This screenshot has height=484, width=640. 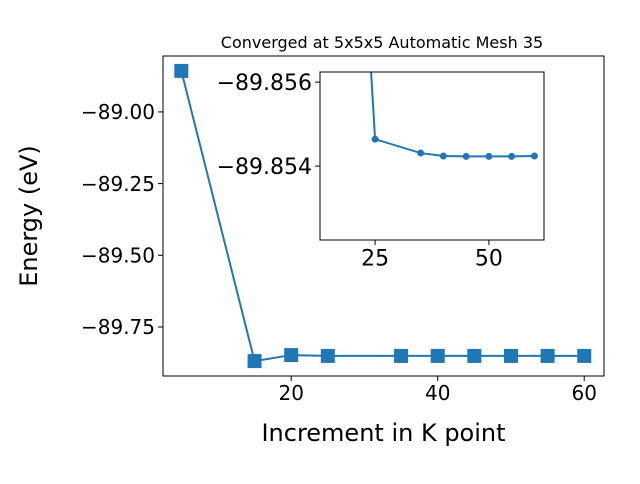 I want to click on y-tick-label: −89.854, so click(x=264, y=167).